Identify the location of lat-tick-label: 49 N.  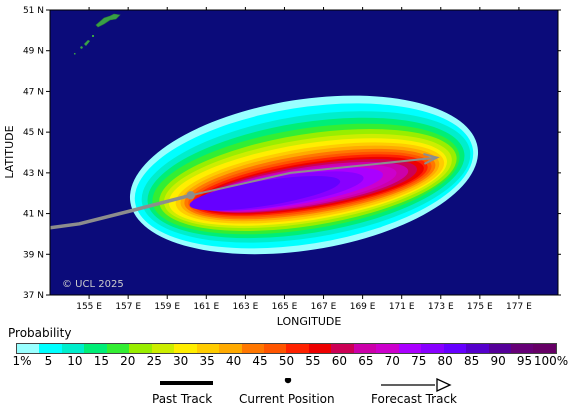
(33, 52).